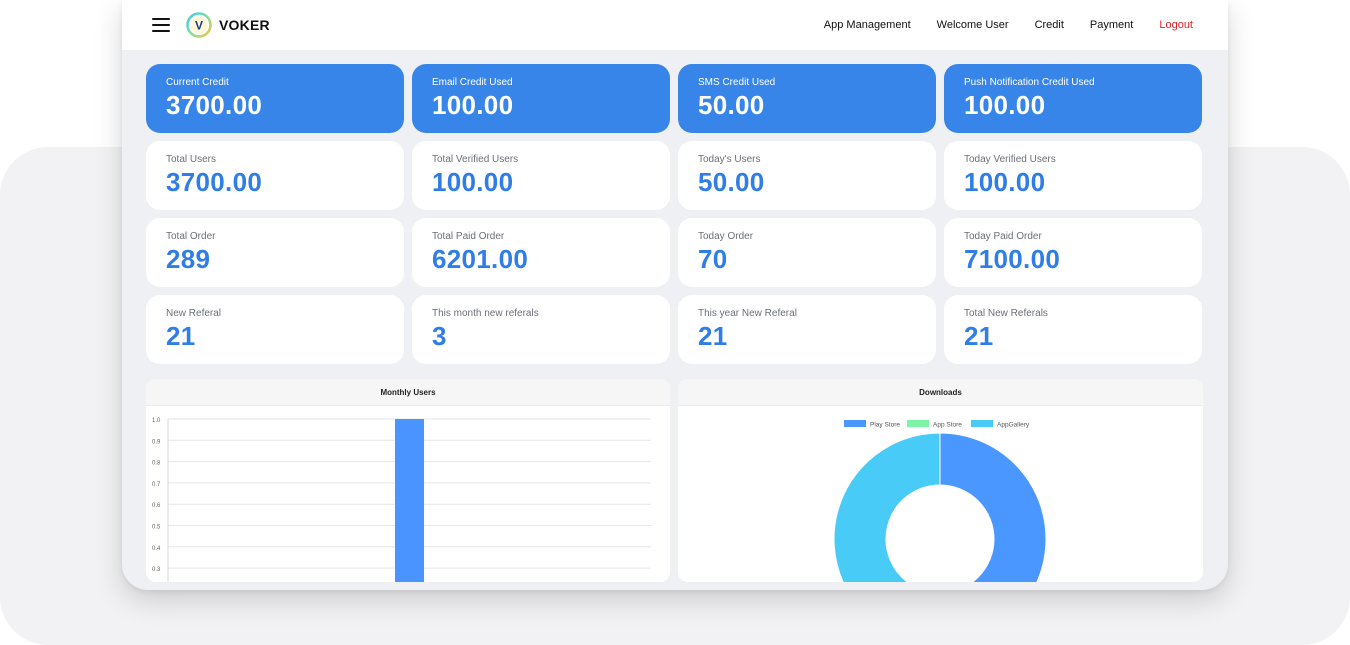 Image resolution: width=1350 pixels, height=645 pixels. I want to click on stat-label: Push Notification Credit Used, so click(1029, 82).